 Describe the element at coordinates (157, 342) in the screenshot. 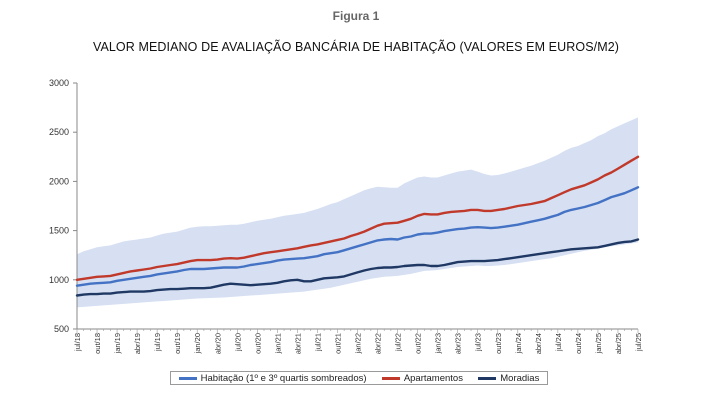

I see `x-tick-label: jul/19` at that location.